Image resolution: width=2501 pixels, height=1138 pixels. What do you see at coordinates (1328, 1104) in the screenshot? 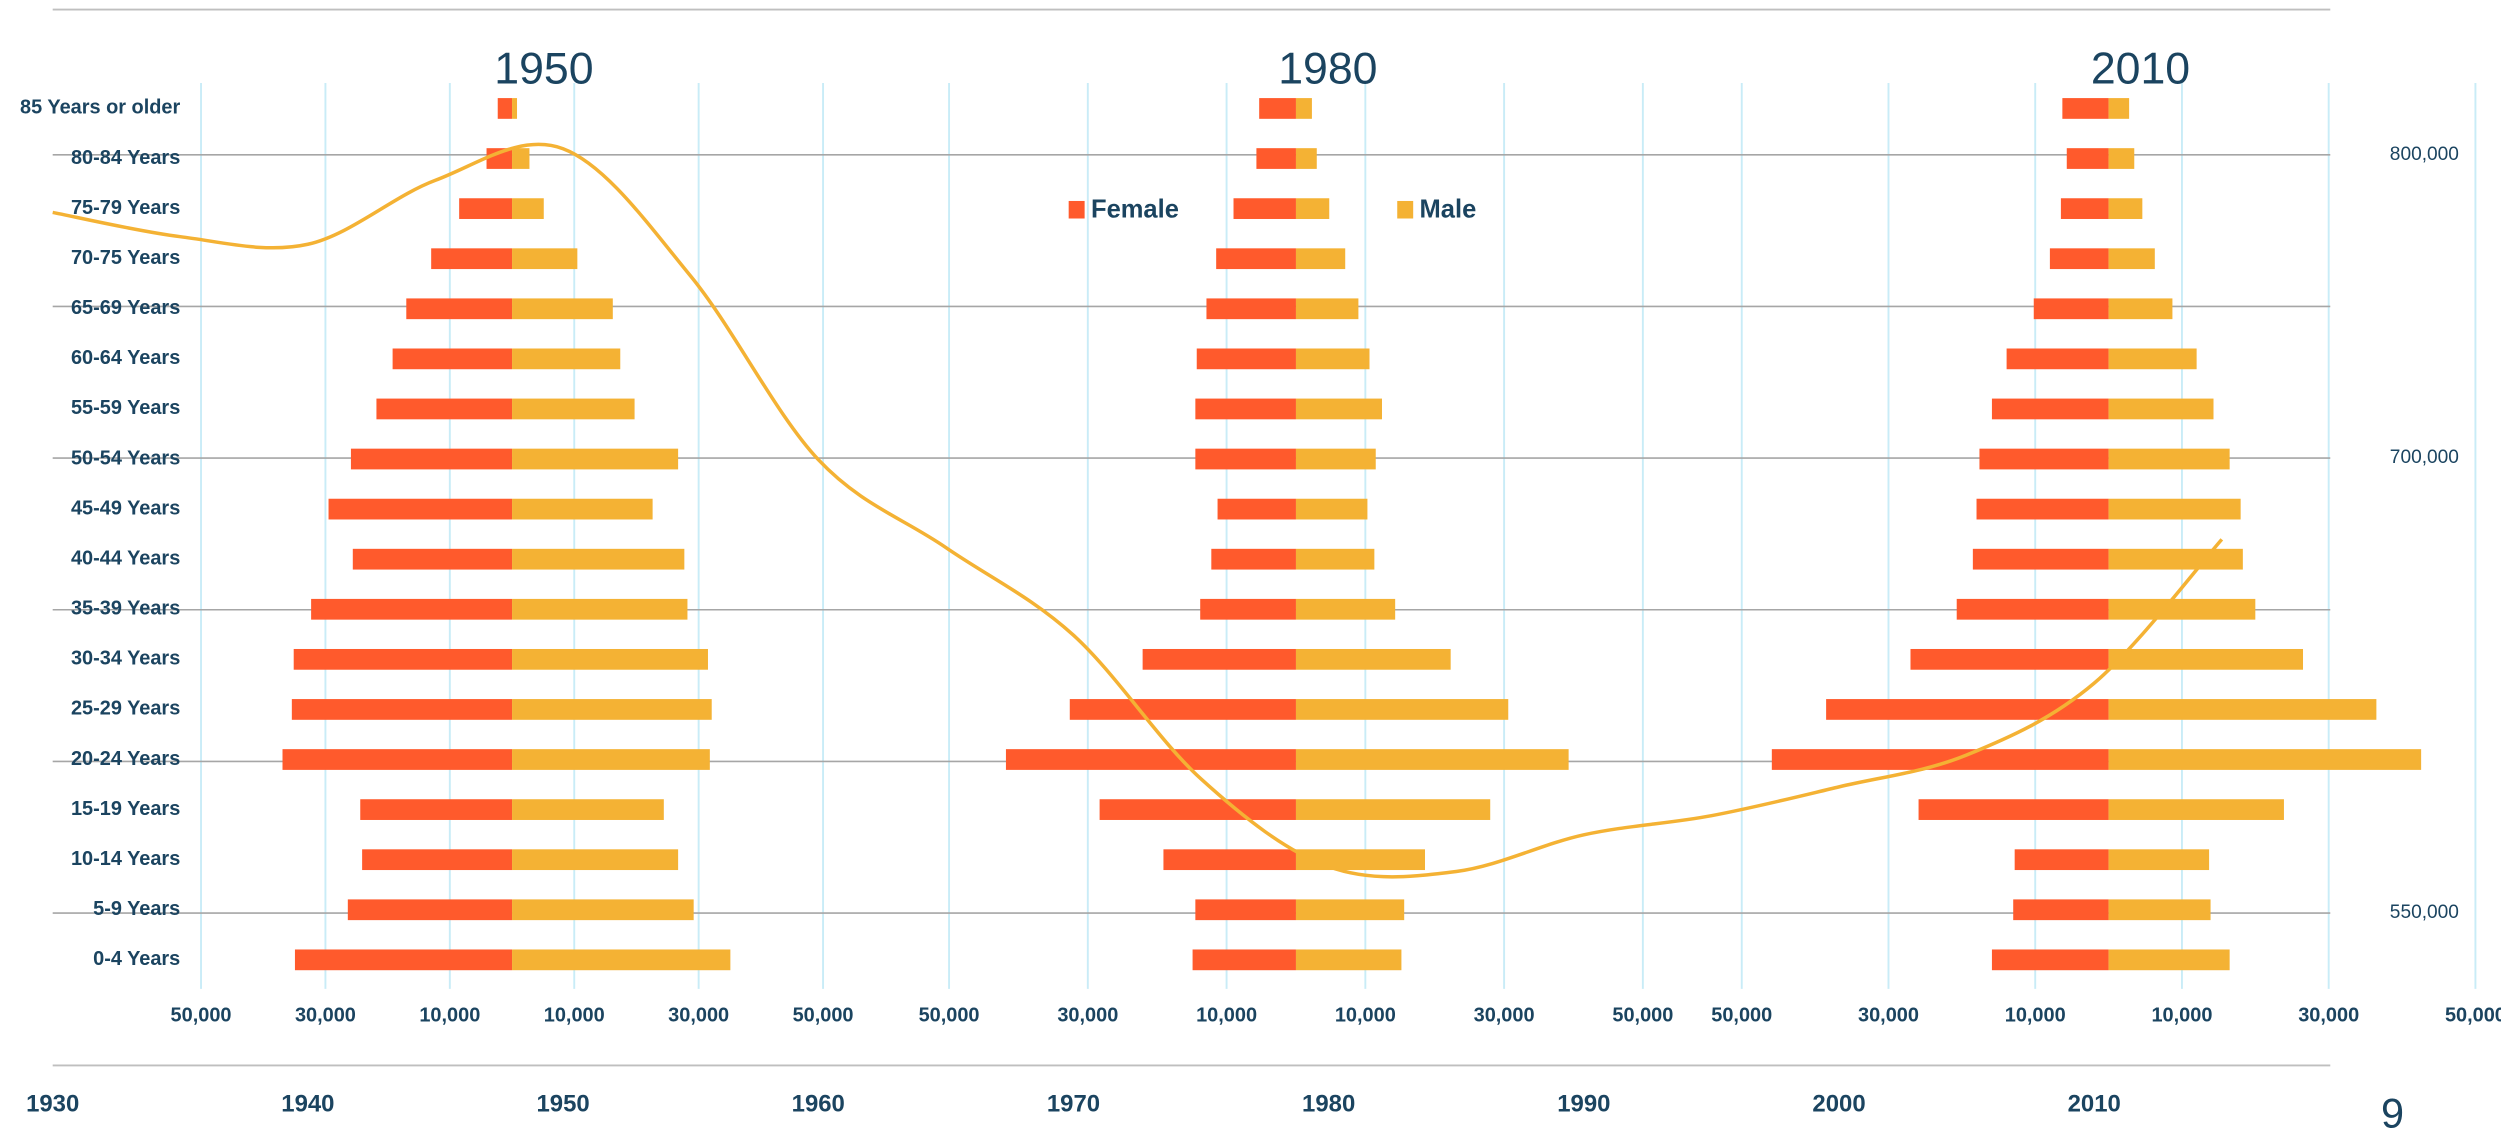
I see `x-tick-label: 1980` at bounding box center [1328, 1104].